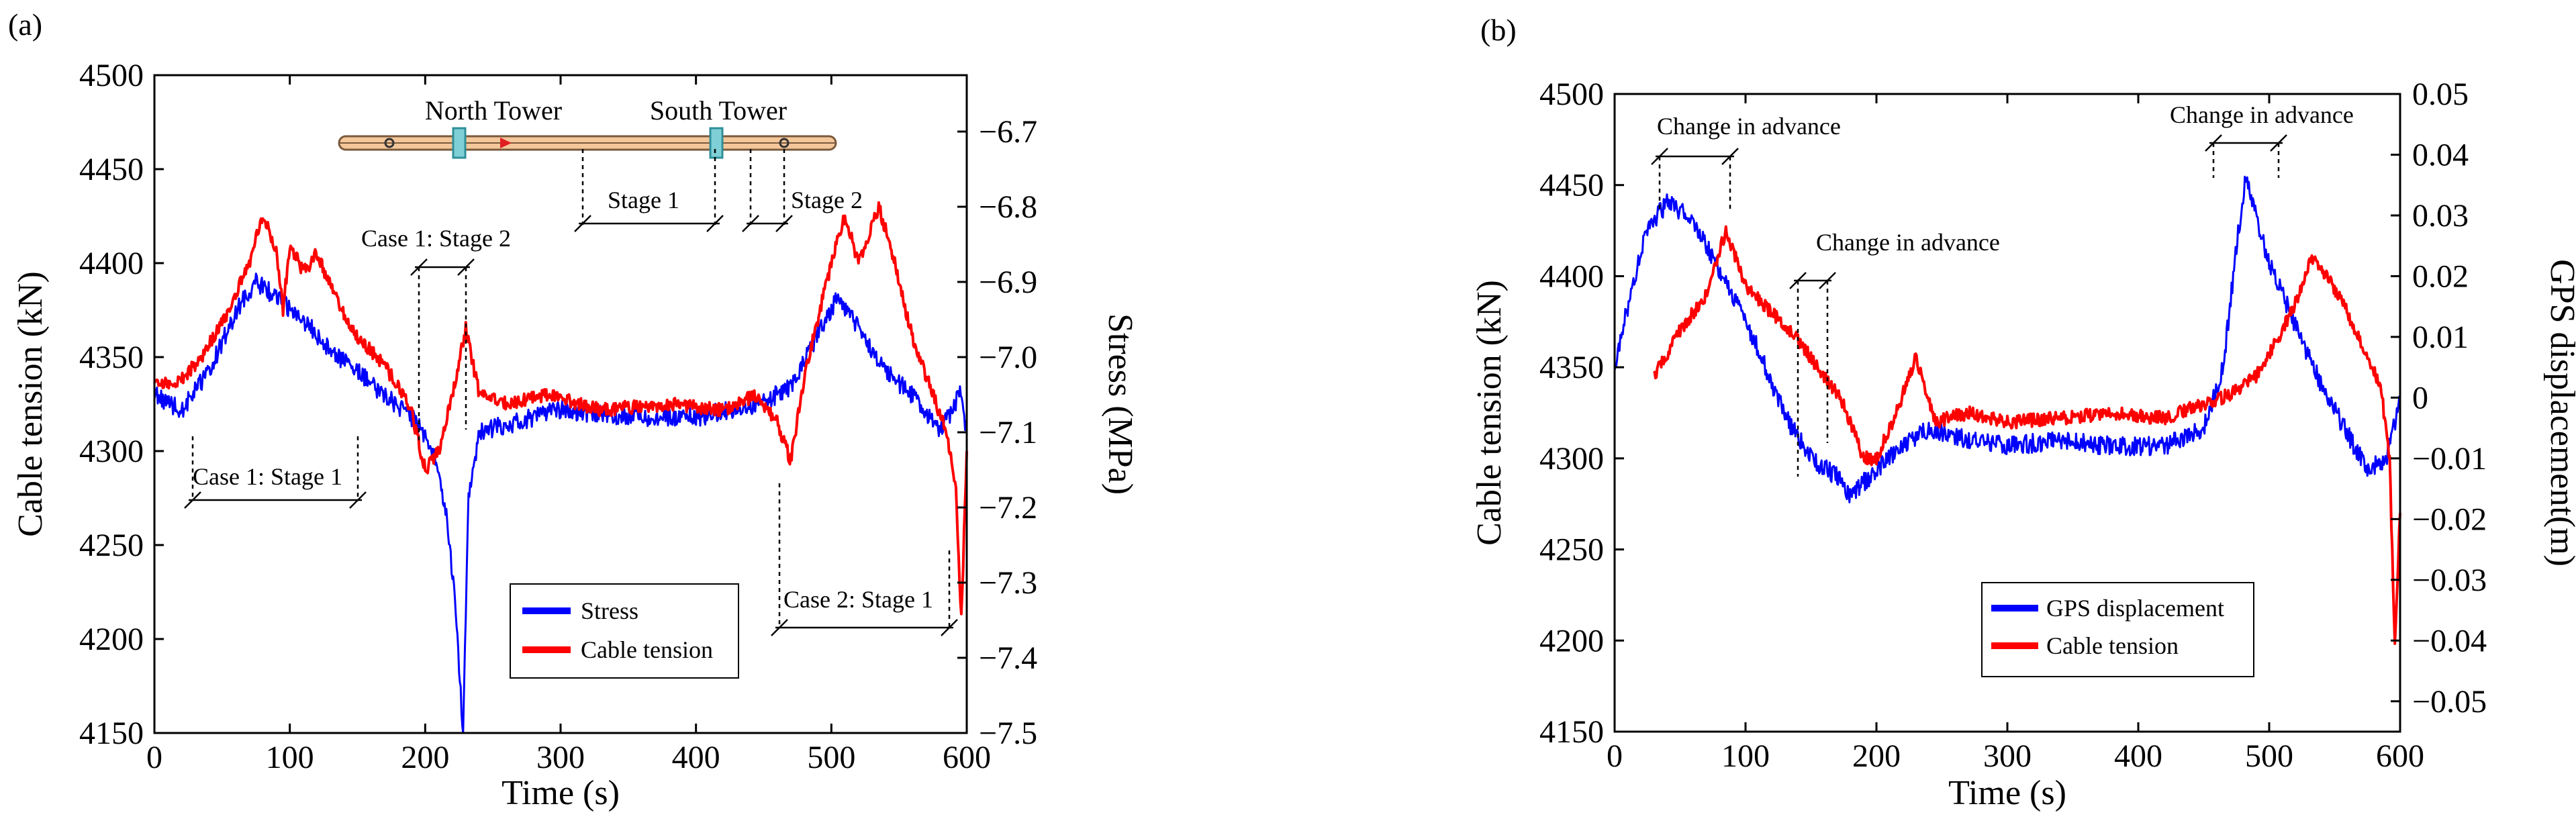 The image size is (2576, 833). Describe the element at coordinates (2440, 338) in the screenshot. I see `y-tick-label-right: 0.01` at that location.